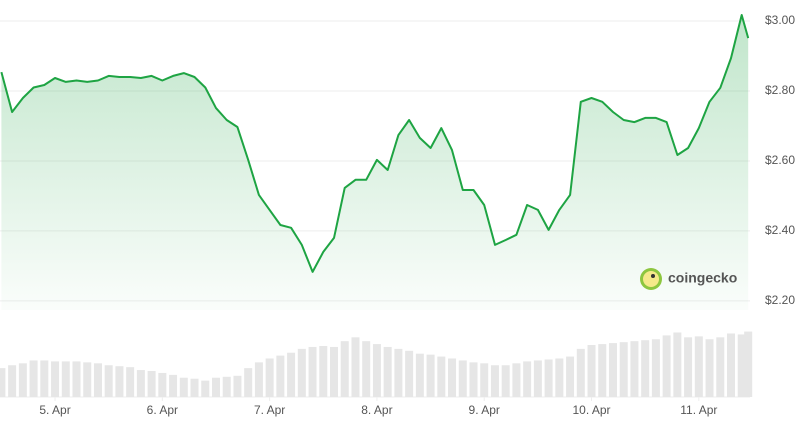  Describe the element at coordinates (780, 20) in the screenshot. I see `y-tick-label: $3.00` at that location.